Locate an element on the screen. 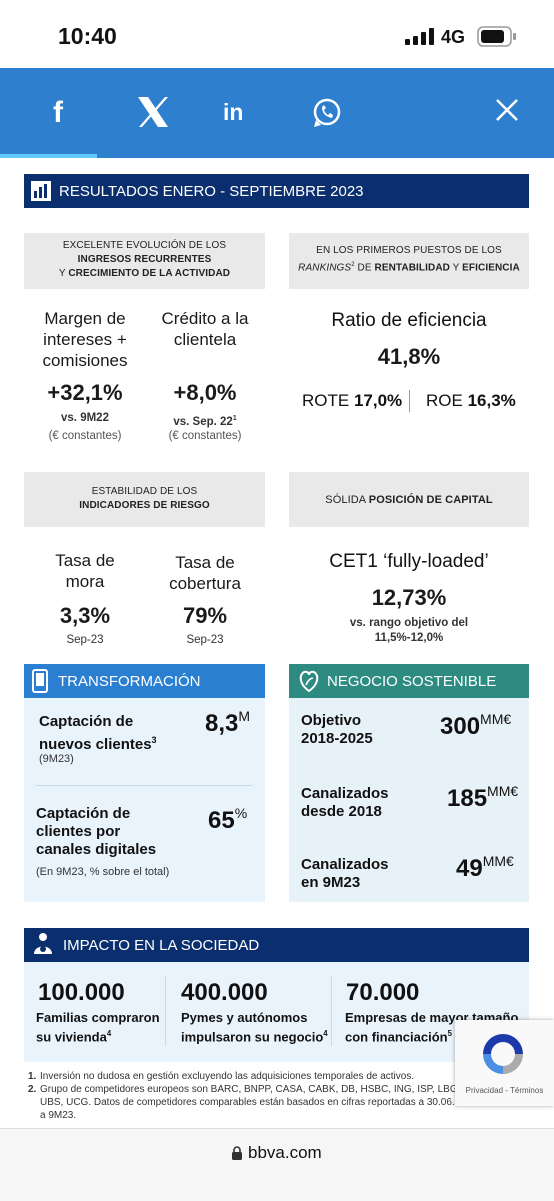 The width and height of the screenshot is (554, 1201). value-text: 300 is located at coordinates (460, 726).